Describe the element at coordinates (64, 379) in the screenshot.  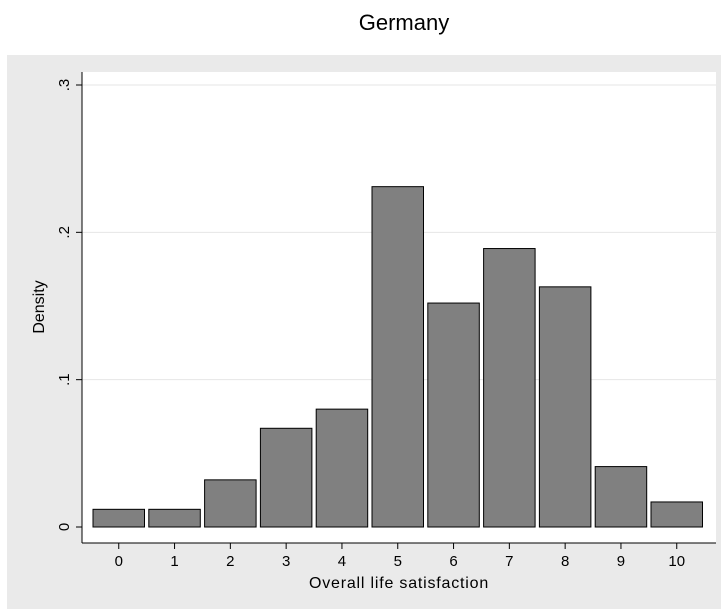
I see `y-tick-label: .1` at that location.